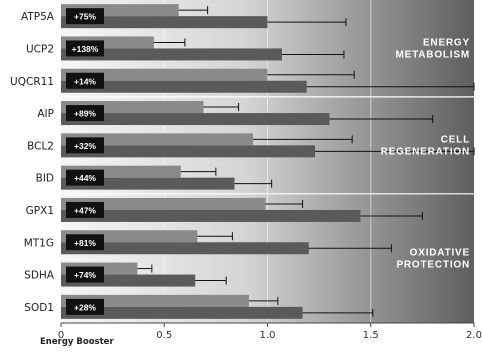  I want to click on x-tick-label: 1.5, so click(371, 335).